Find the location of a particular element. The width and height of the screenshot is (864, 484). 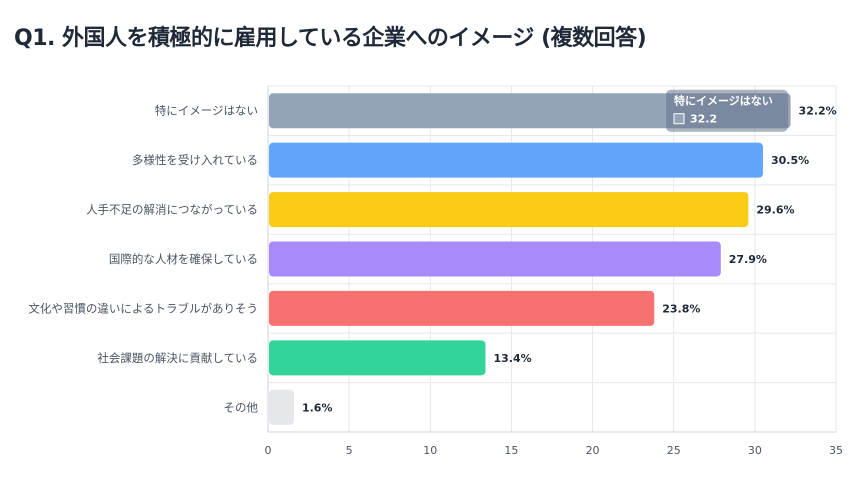

chart-title: Q1. 外国人を積極的に雇用している企業へのイメージ (複数回答) is located at coordinates (330, 38).